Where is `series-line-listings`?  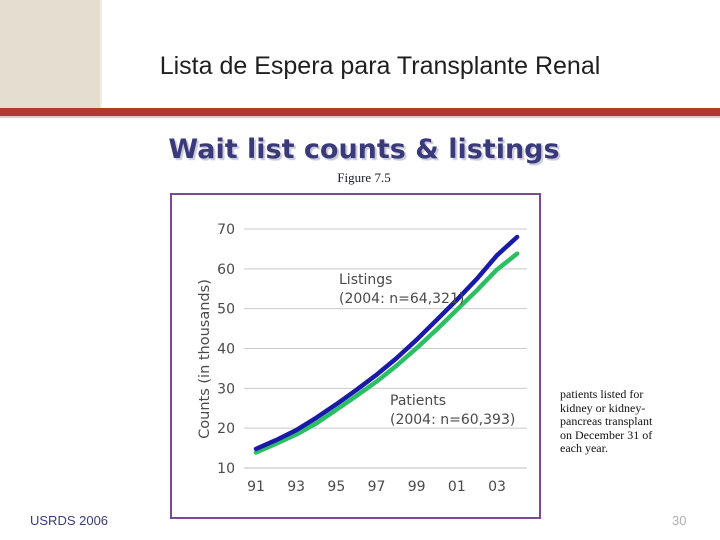 series-line-listings is located at coordinates (386, 343).